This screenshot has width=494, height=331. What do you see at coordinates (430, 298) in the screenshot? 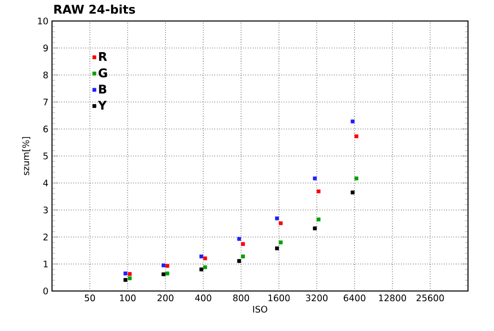
I see `x-tick-label: 25600` at bounding box center [430, 298].